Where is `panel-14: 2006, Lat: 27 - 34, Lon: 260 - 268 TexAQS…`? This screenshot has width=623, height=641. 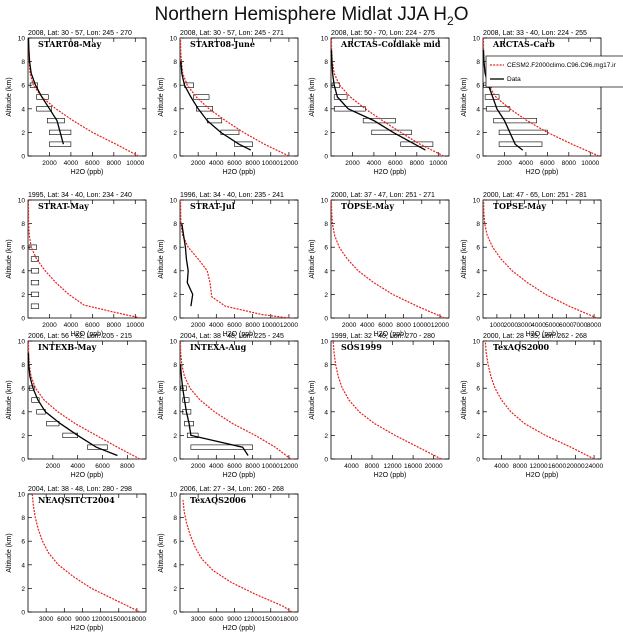 panel-14: 2006, Lat: 27 - 34, Lon: 260 - 268 TexAQS… is located at coordinates (228, 559).